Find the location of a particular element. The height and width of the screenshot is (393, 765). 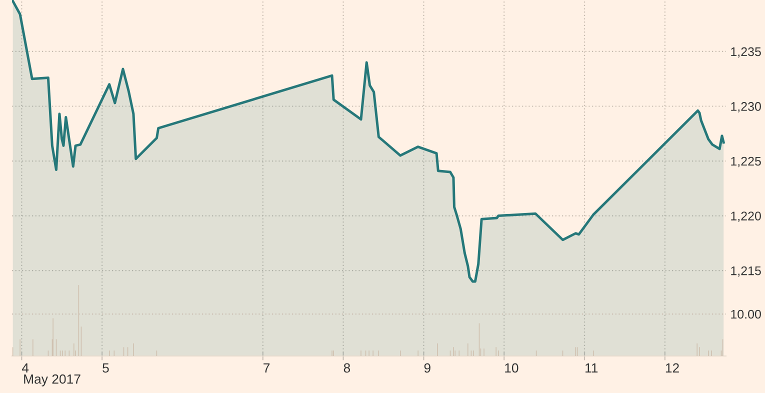

y-tick-label: 1,225 is located at coordinates (746, 162).